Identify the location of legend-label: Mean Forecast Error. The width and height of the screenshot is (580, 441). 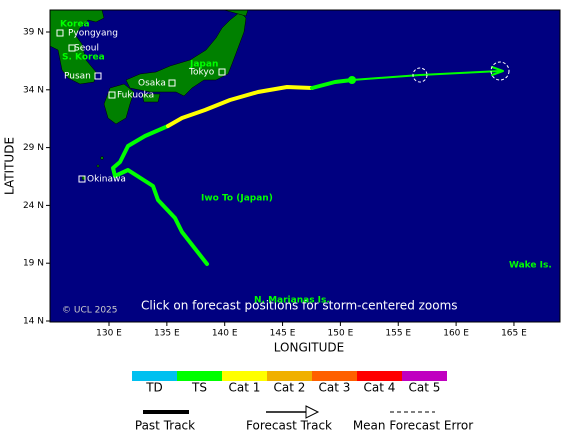
(413, 426).